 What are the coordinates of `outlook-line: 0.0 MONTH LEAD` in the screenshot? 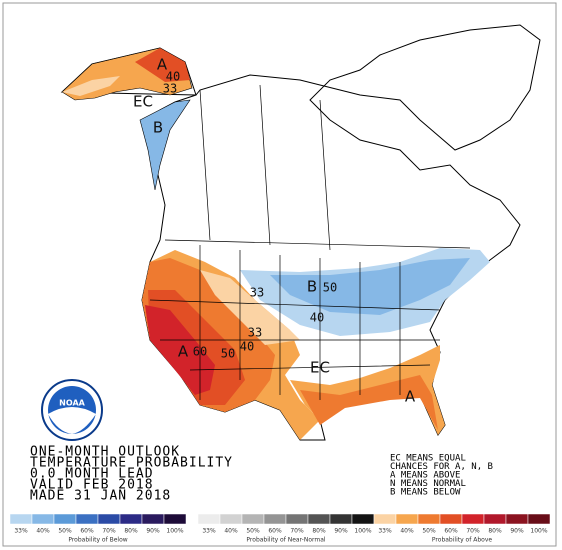 It's located at (92, 474).